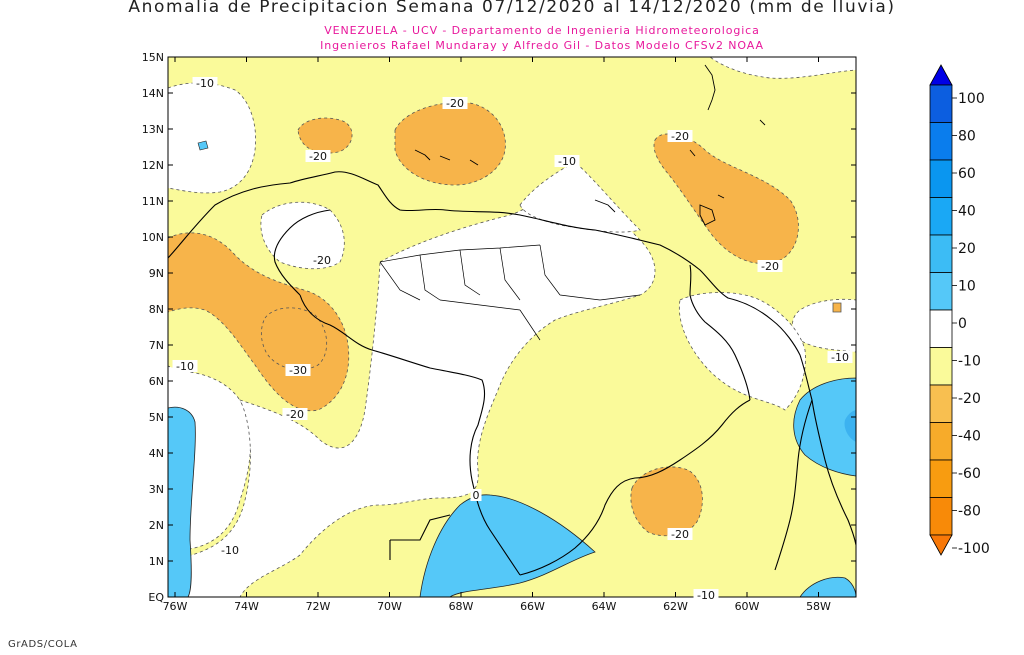 This screenshot has width=1024, height=655. What do you see at coordinates (974, 549) in the screenshot?
I see `colorbar-label: -100` at bounding box center [974, 549].